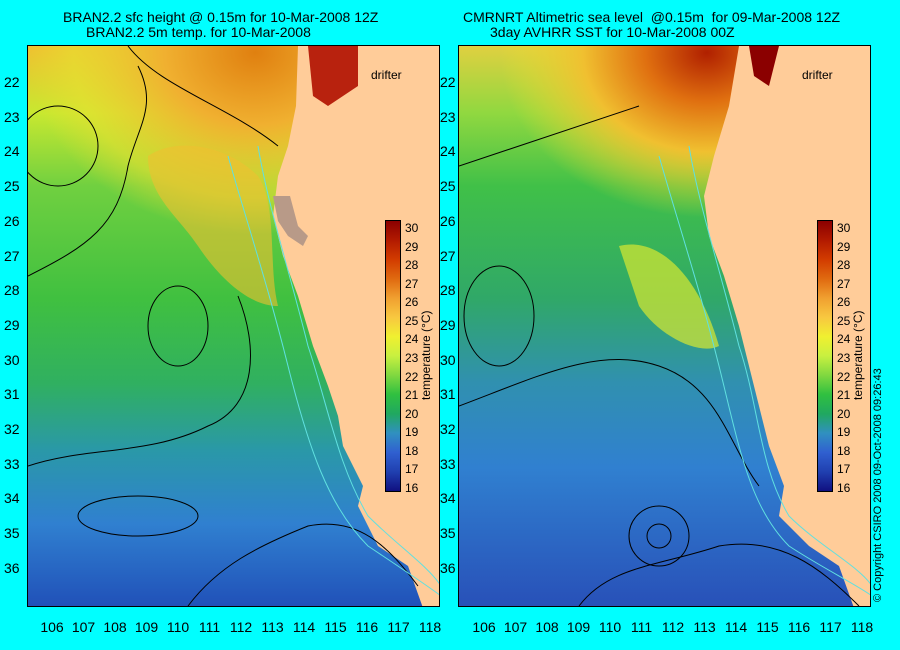 Image resolution: width=900 pixels, height=650 pixels. I want to click on left-drifter-label: drifter, so click(386, 75).